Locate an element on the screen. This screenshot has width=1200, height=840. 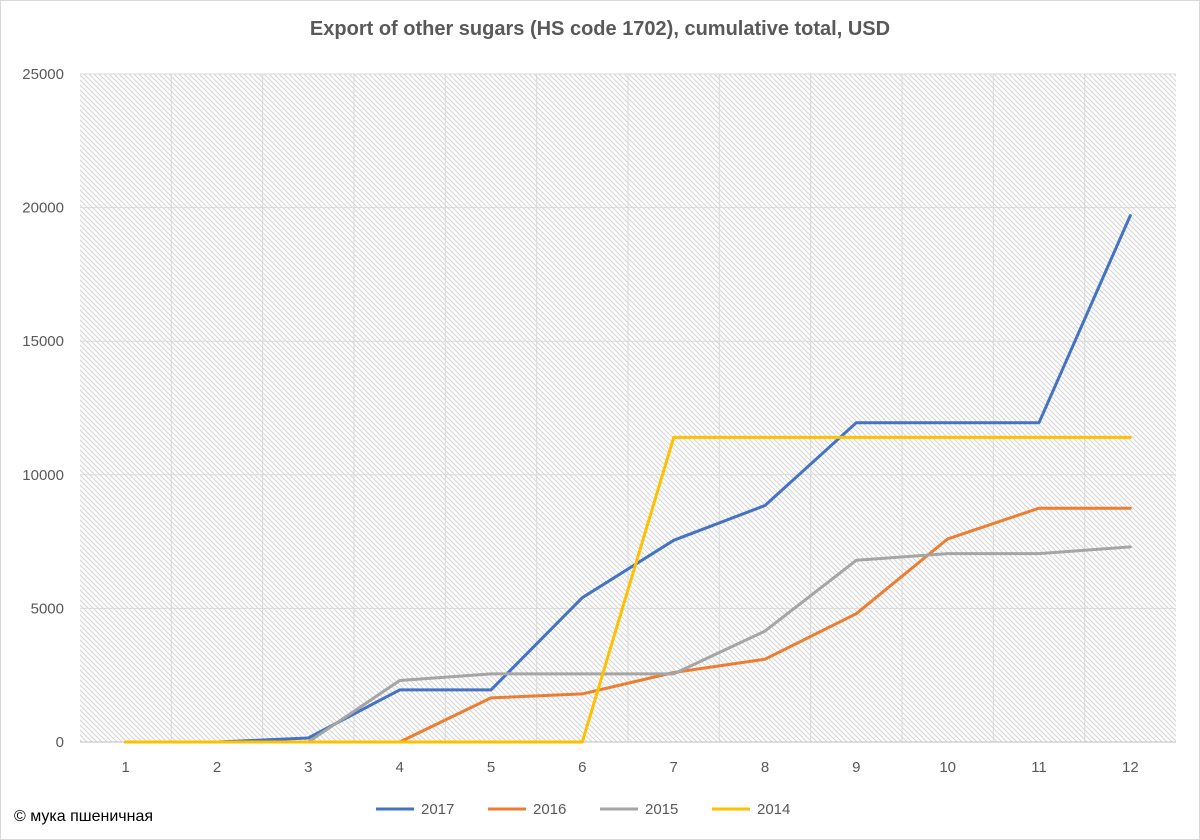
x-tick-label: 9 is located at coordinates (856, 767).